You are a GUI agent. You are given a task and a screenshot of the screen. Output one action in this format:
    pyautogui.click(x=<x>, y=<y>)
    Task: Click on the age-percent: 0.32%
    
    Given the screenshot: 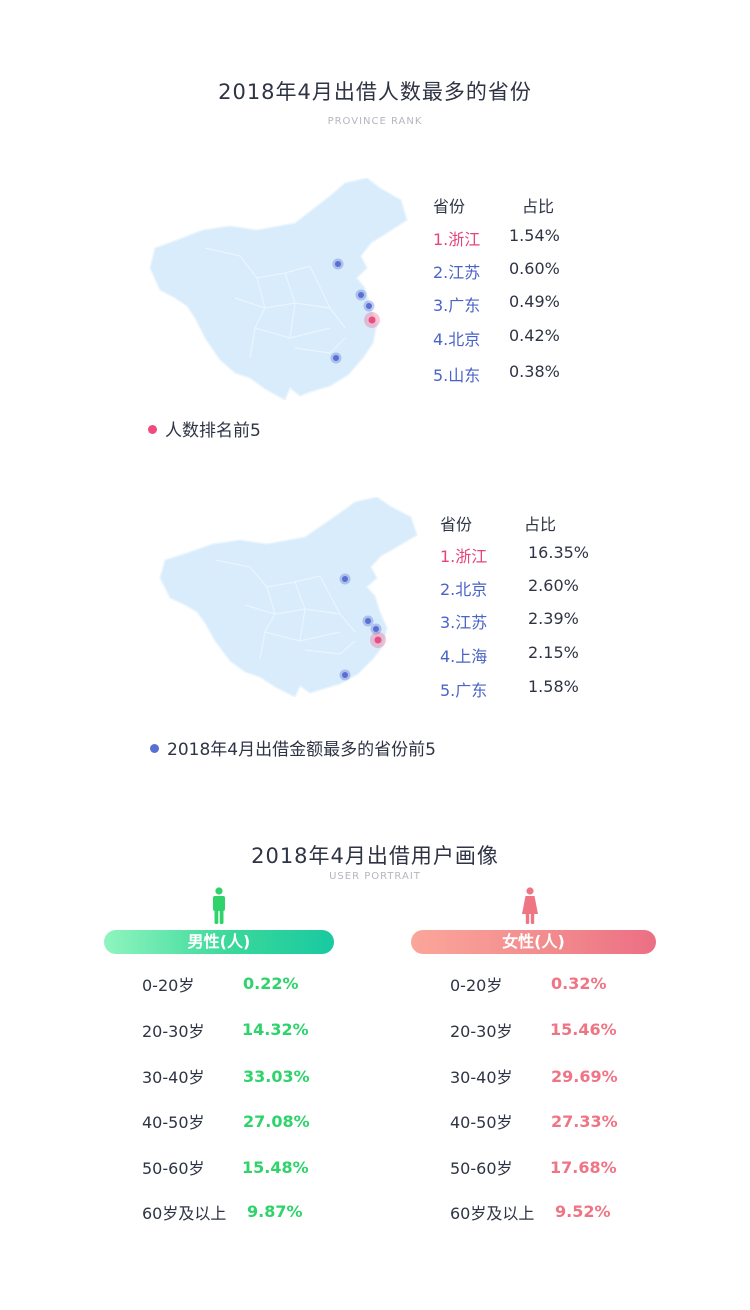 What is the action you would take?
    pyautogui.click(x=579, y=983)
    